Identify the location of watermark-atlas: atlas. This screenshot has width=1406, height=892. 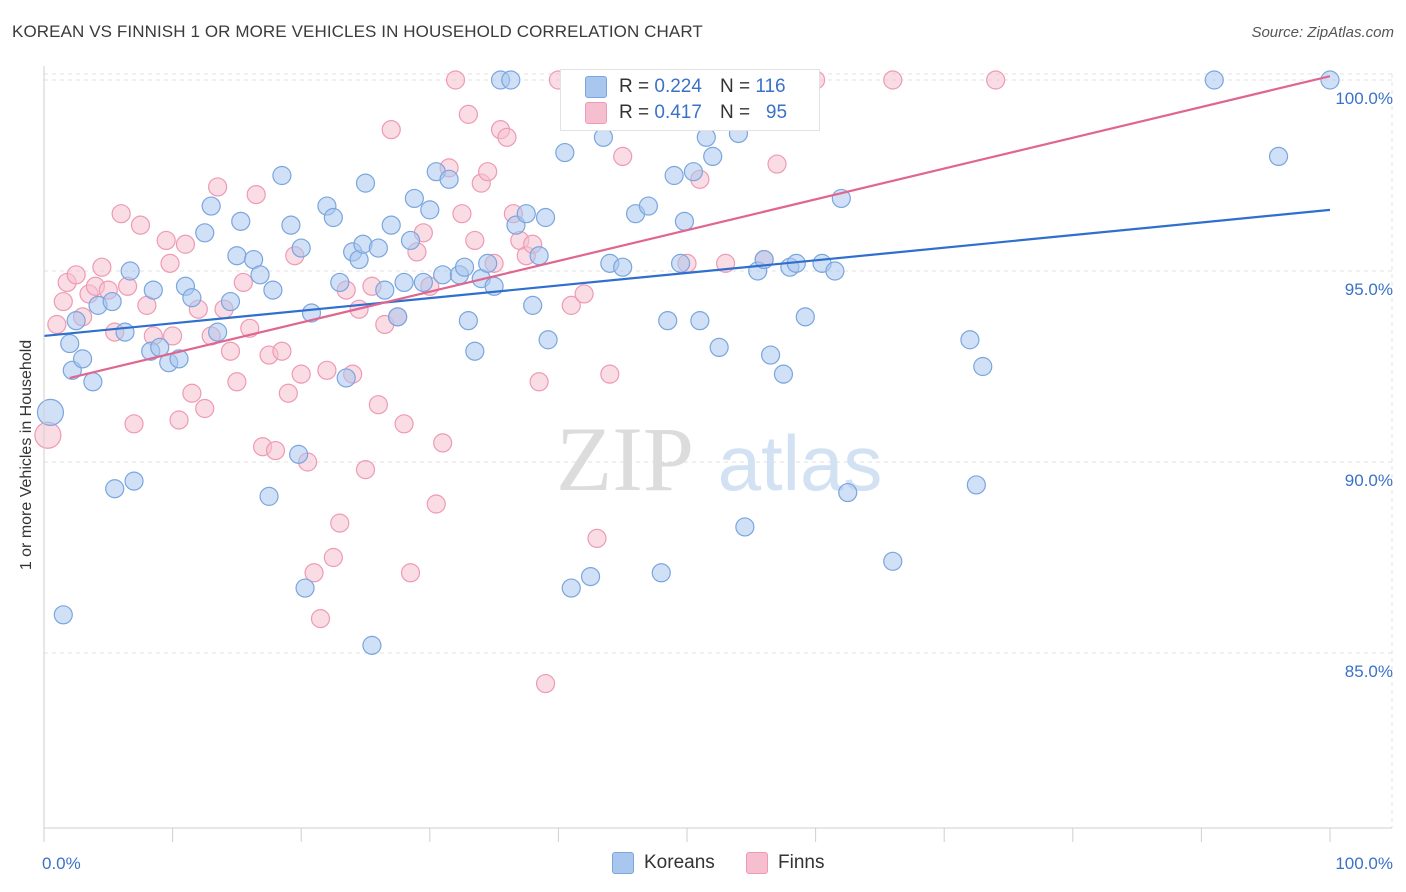
(800, 463).